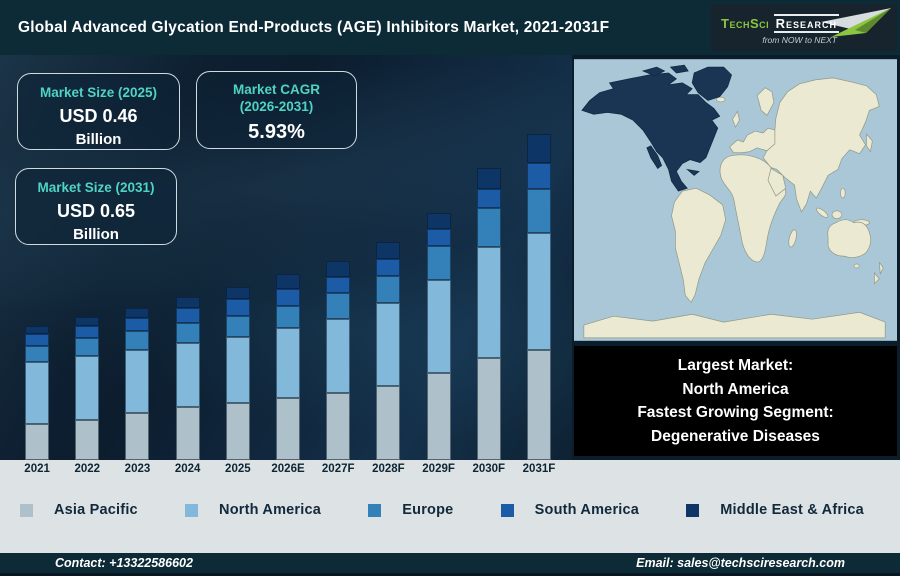  I want to click on x-axis-label: 2024, so click(187, 469).